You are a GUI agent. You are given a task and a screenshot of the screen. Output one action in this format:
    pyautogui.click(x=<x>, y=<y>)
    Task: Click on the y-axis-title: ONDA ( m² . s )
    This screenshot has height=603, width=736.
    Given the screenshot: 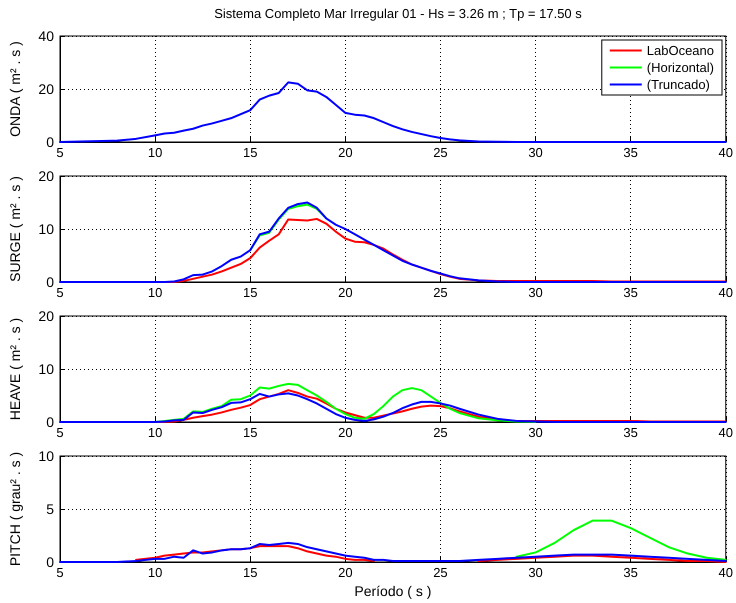 What is the action you would take?
    pyautogui.click(x=15, y=89)
    